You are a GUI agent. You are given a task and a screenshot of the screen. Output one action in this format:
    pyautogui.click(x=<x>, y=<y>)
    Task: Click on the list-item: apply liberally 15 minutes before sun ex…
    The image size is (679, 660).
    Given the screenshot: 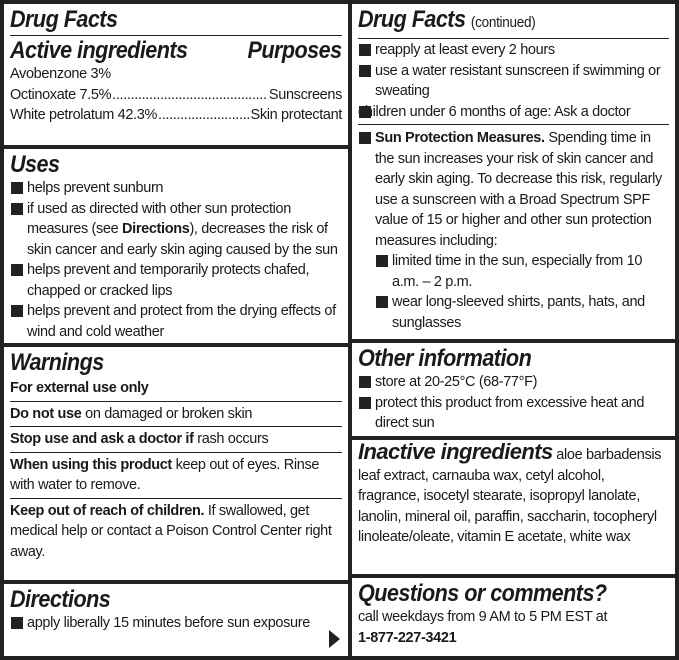 What is the action you would take?
    pyautogui.click(x=176, y=623)
    